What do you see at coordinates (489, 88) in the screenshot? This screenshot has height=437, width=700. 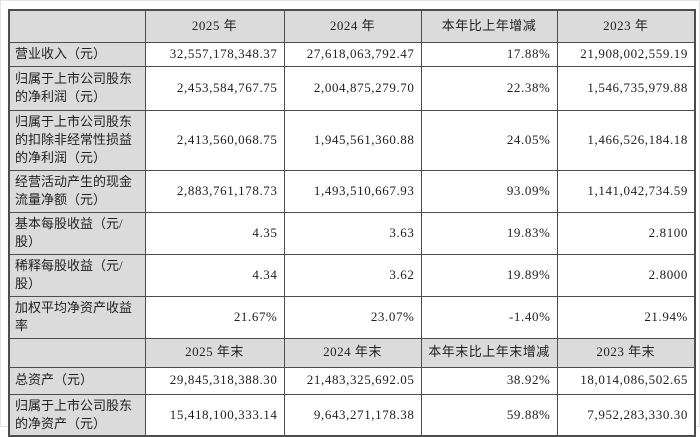 I see `value-change: 22.38%` at bounding box center [489, 88].